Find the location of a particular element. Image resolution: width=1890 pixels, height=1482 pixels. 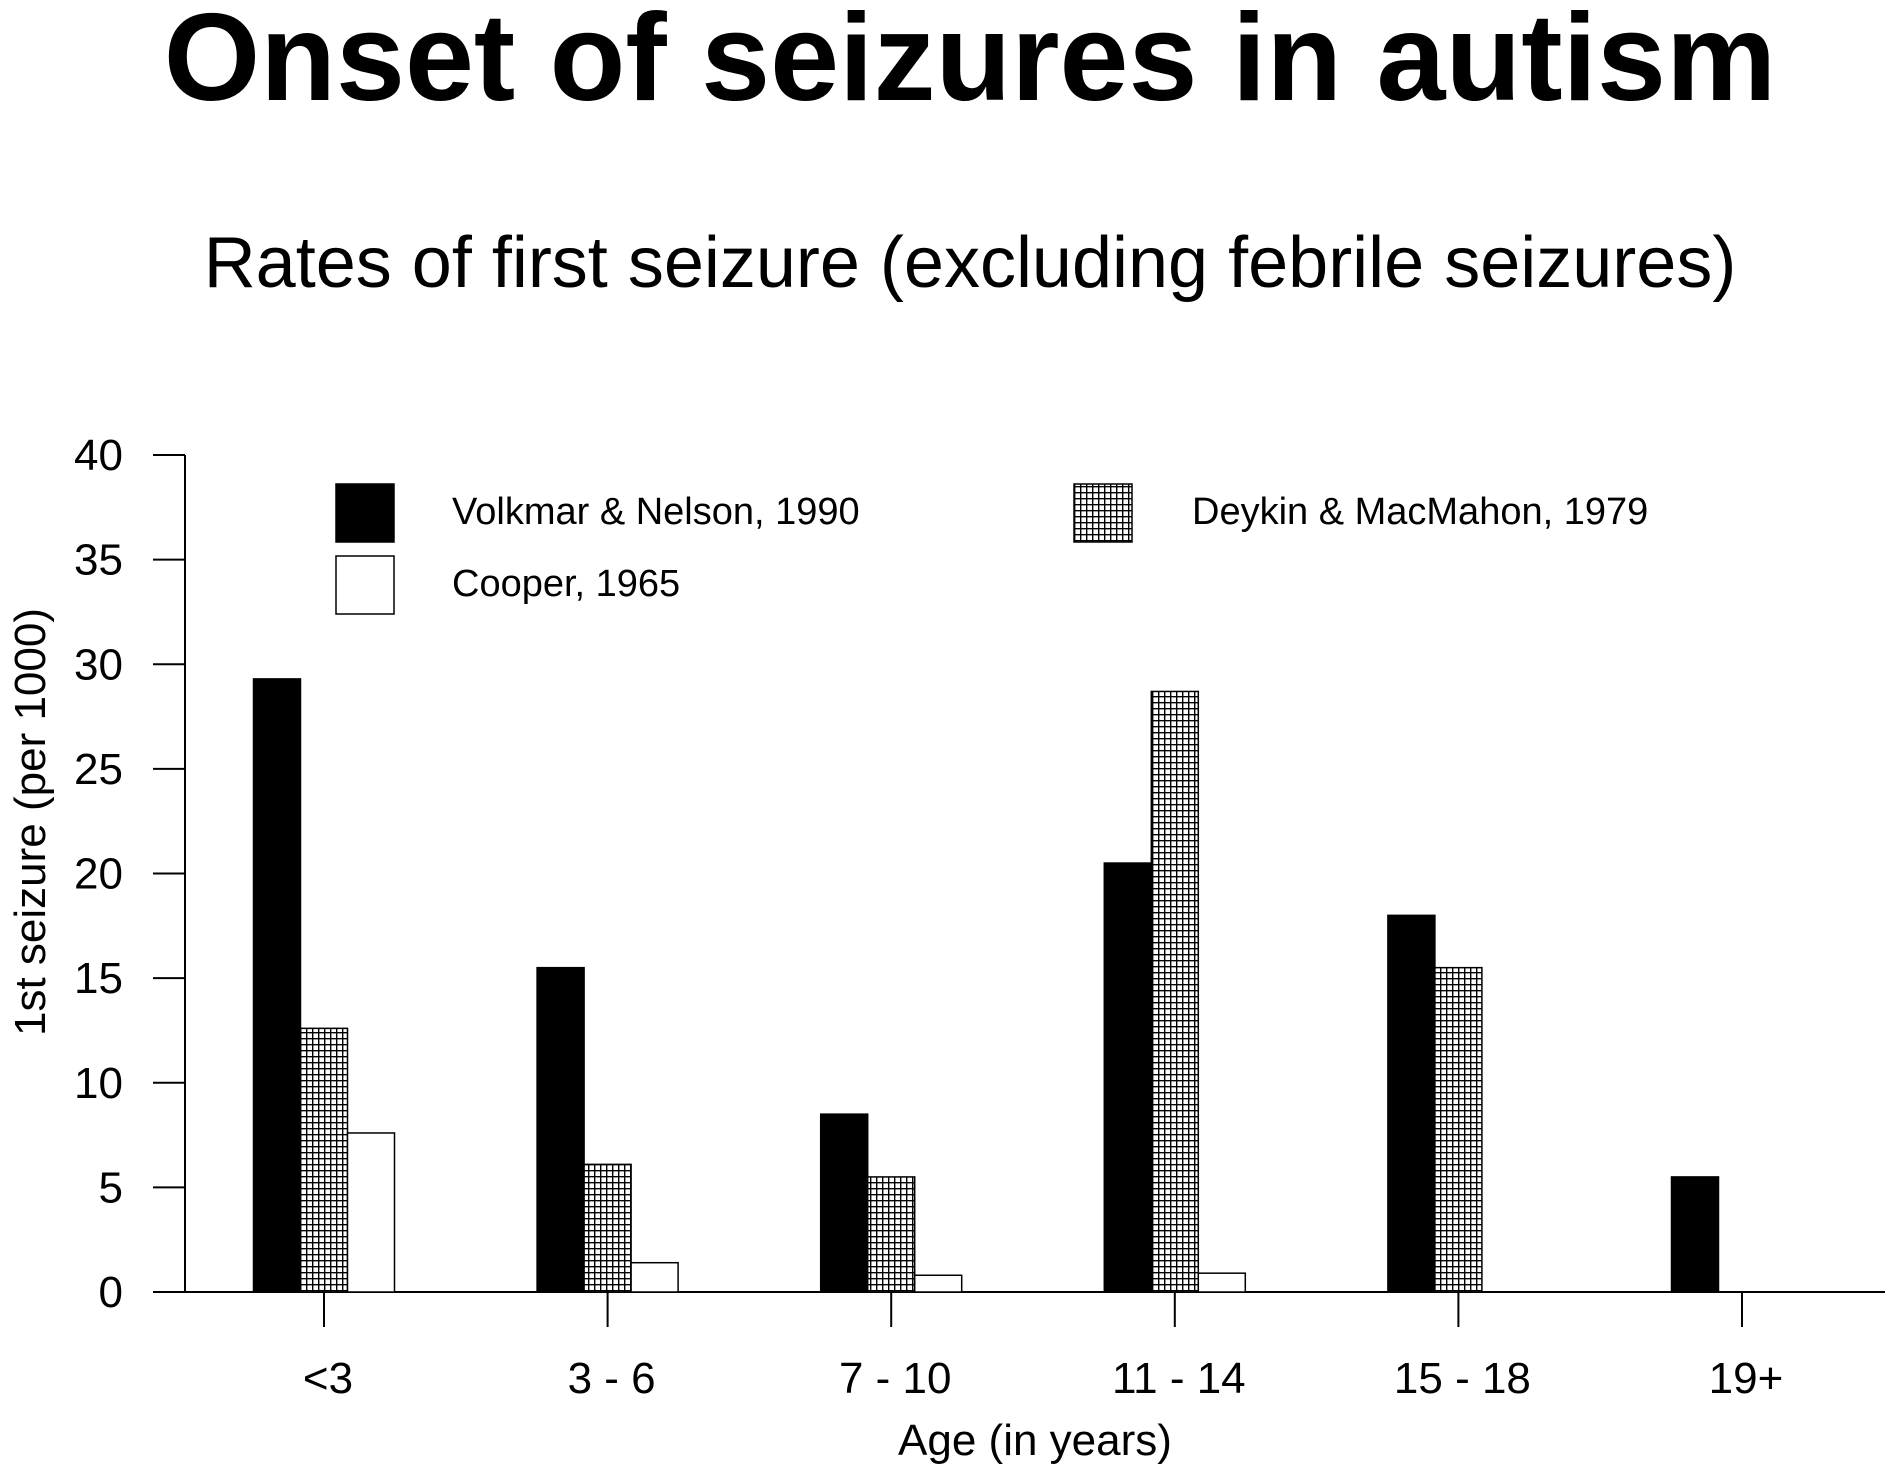

legend-label: Cooper, 1965 is located at coordinates (566, 584).